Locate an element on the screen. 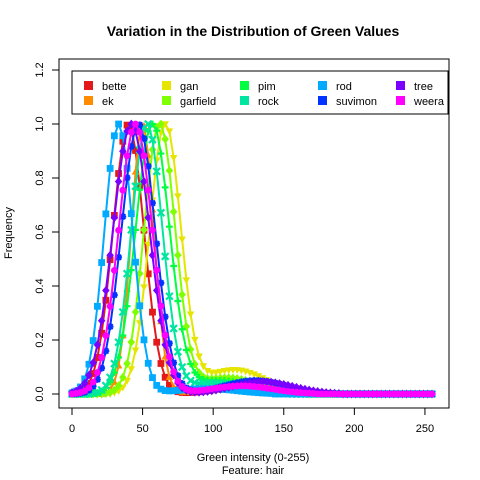  legend-box is located at coordinates (260, 92).